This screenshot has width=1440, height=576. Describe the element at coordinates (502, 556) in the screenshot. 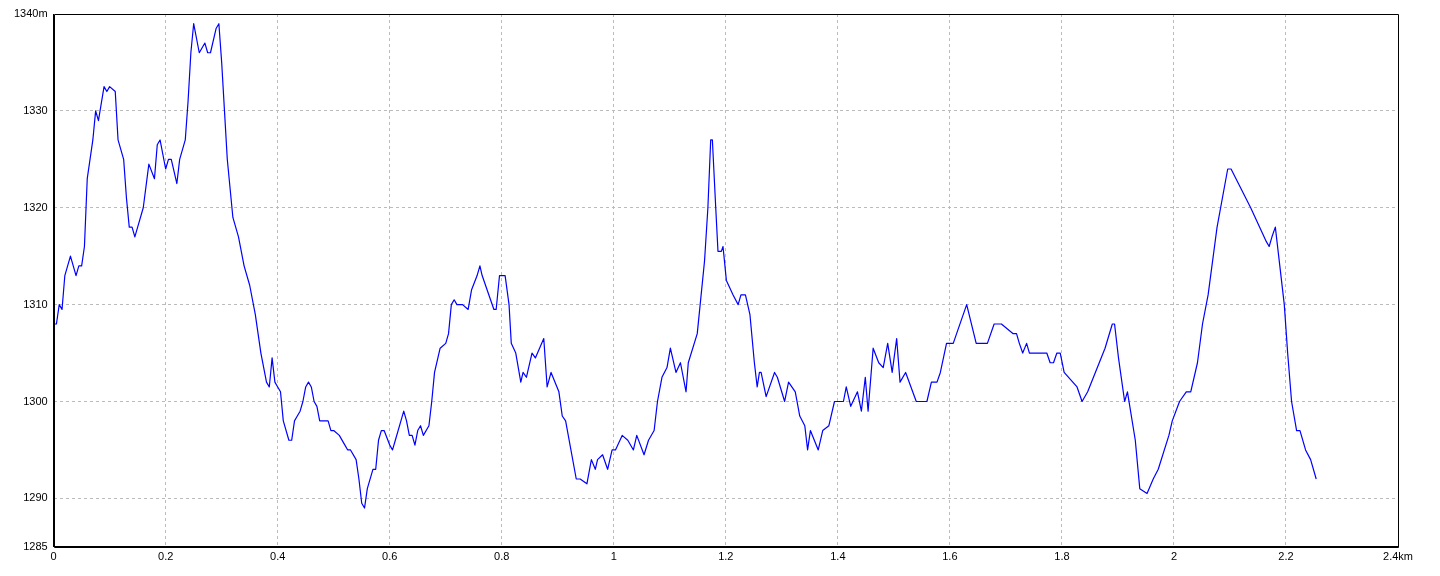

I see `x-tick-label: 0.8` at that location.